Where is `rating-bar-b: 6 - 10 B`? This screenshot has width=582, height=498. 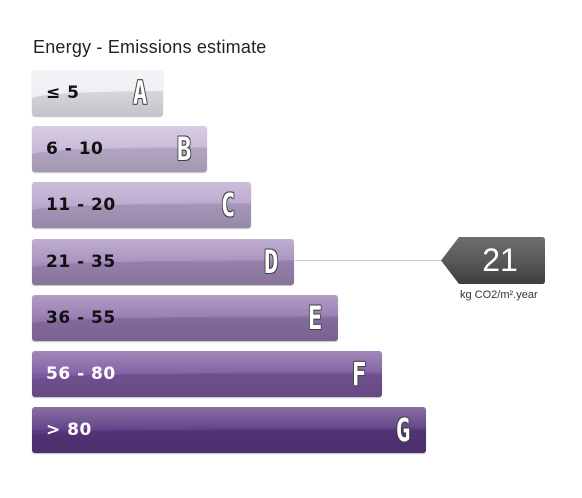 rating-bar-b: 6 - 10 B is located at coordinates (119, 149).